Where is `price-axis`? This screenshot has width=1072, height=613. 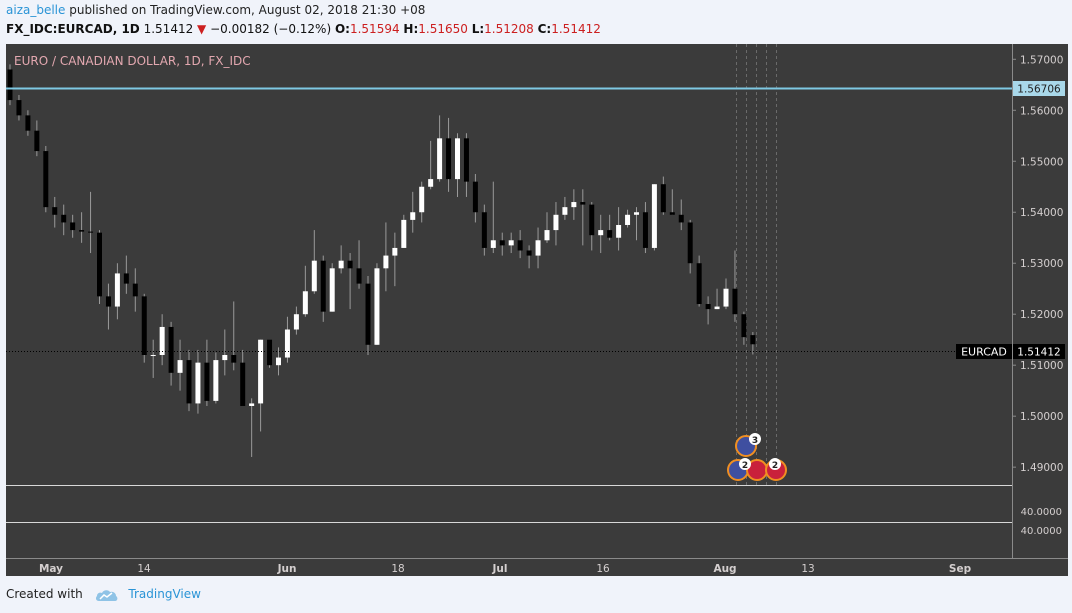 price-axis is located at coordinates (1040, 301).